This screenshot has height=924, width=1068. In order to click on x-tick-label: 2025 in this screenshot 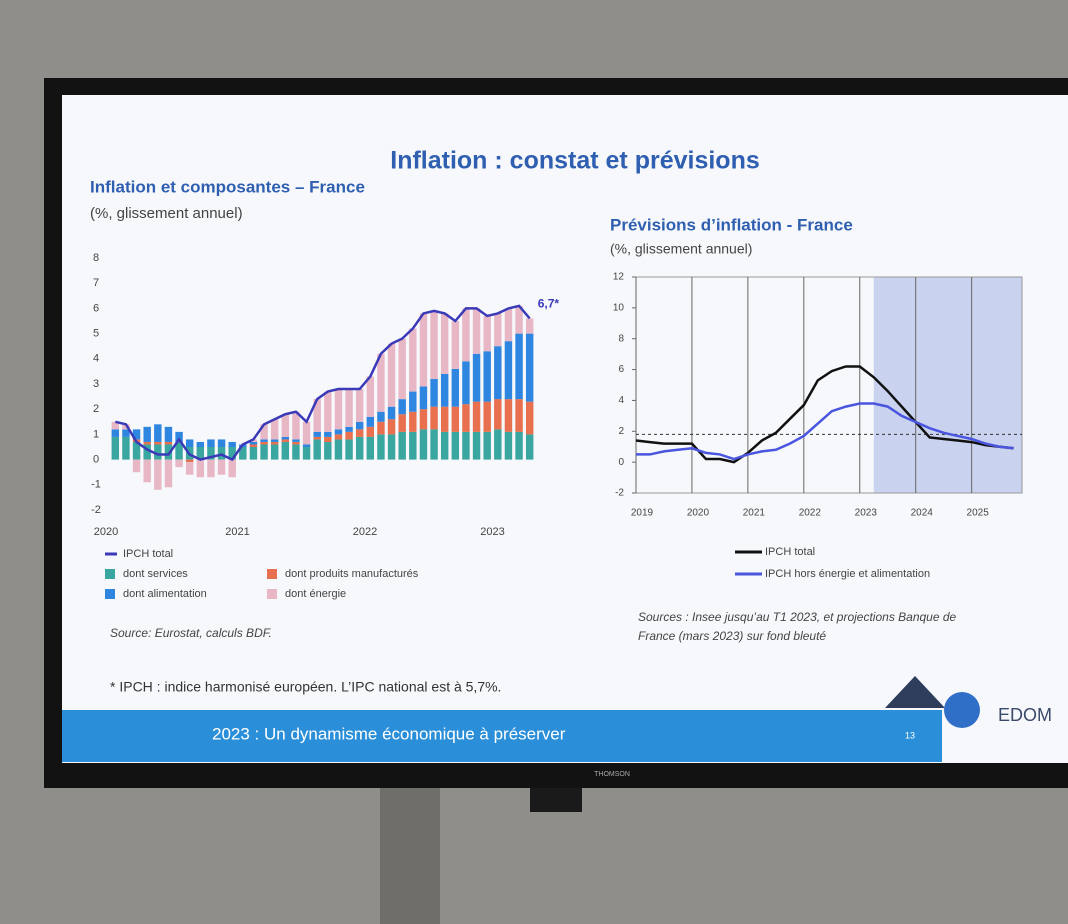, I will do `click(978, 513)`.